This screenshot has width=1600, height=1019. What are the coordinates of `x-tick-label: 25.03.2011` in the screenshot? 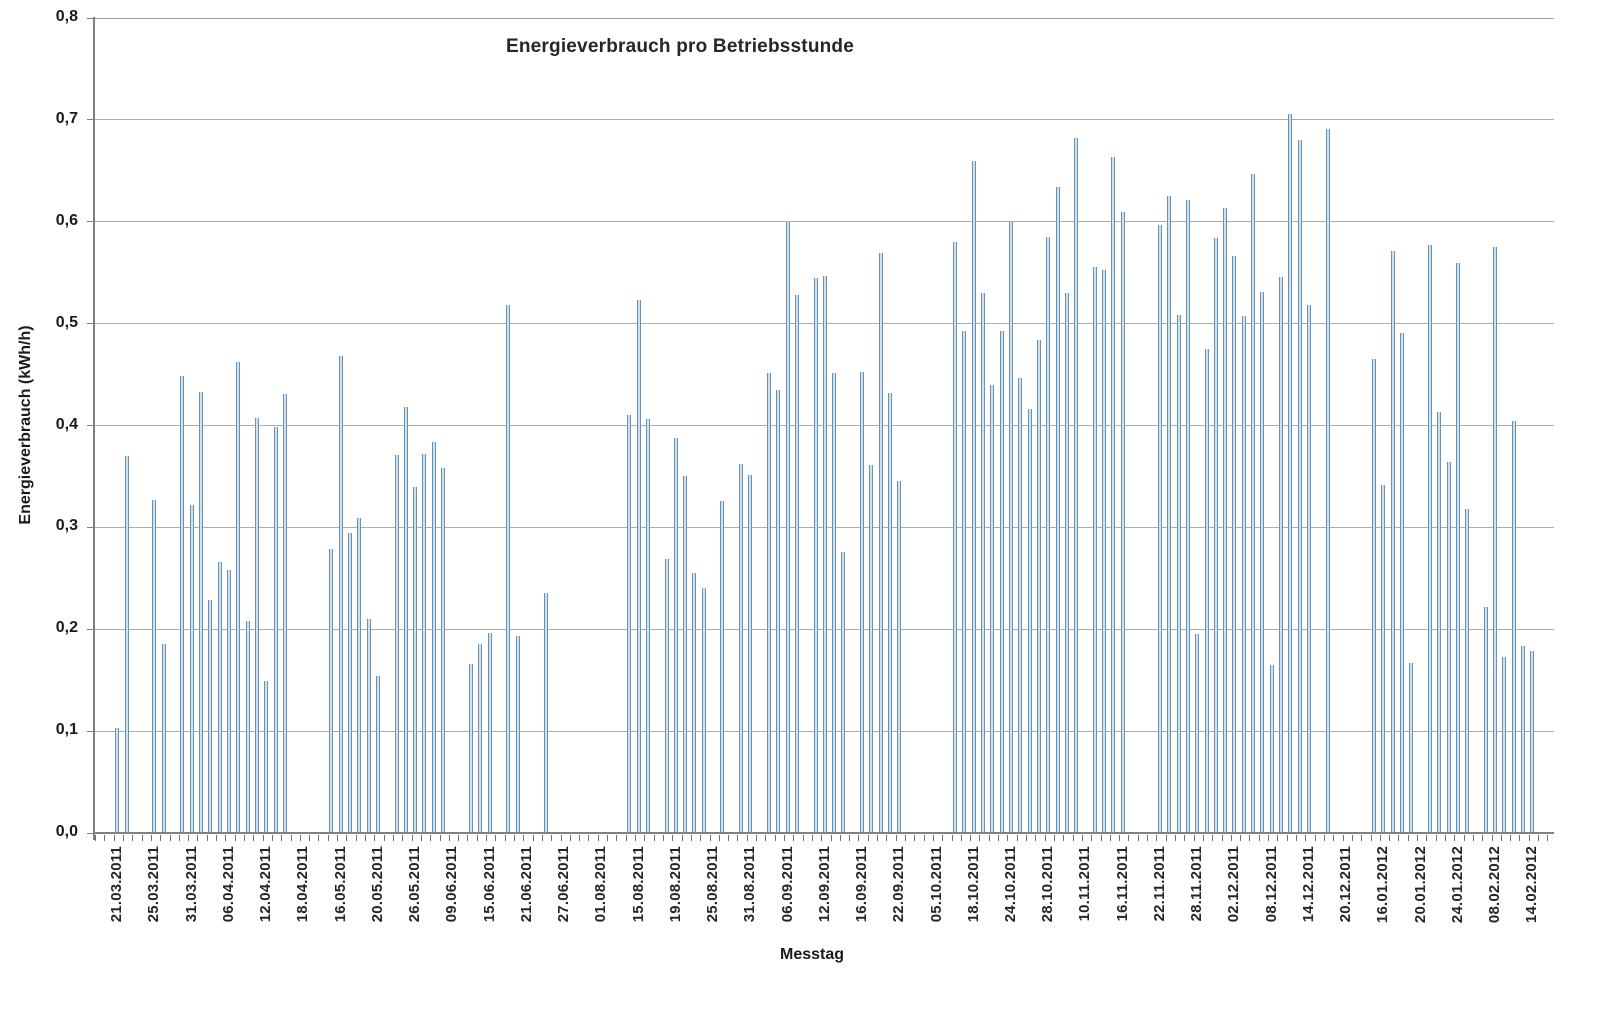 It's located at (154, 884).